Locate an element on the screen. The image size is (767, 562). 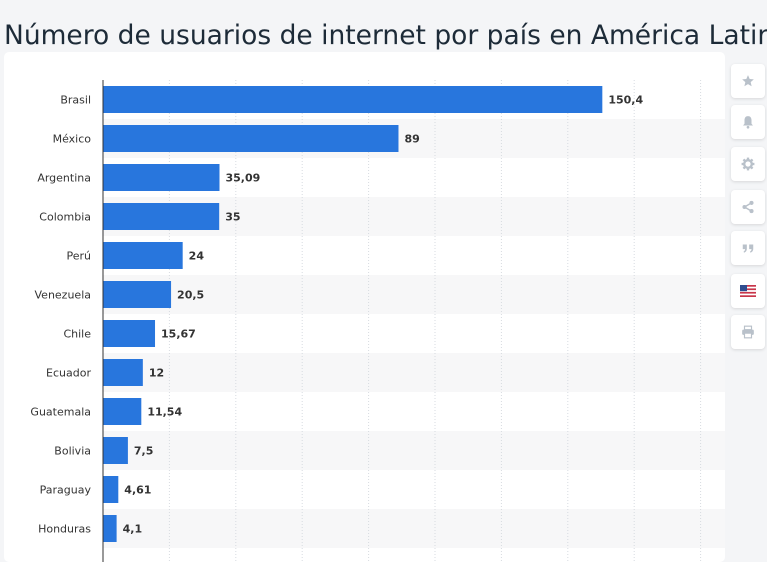
value-label: 15,67 is located at coordinates (178, 334).